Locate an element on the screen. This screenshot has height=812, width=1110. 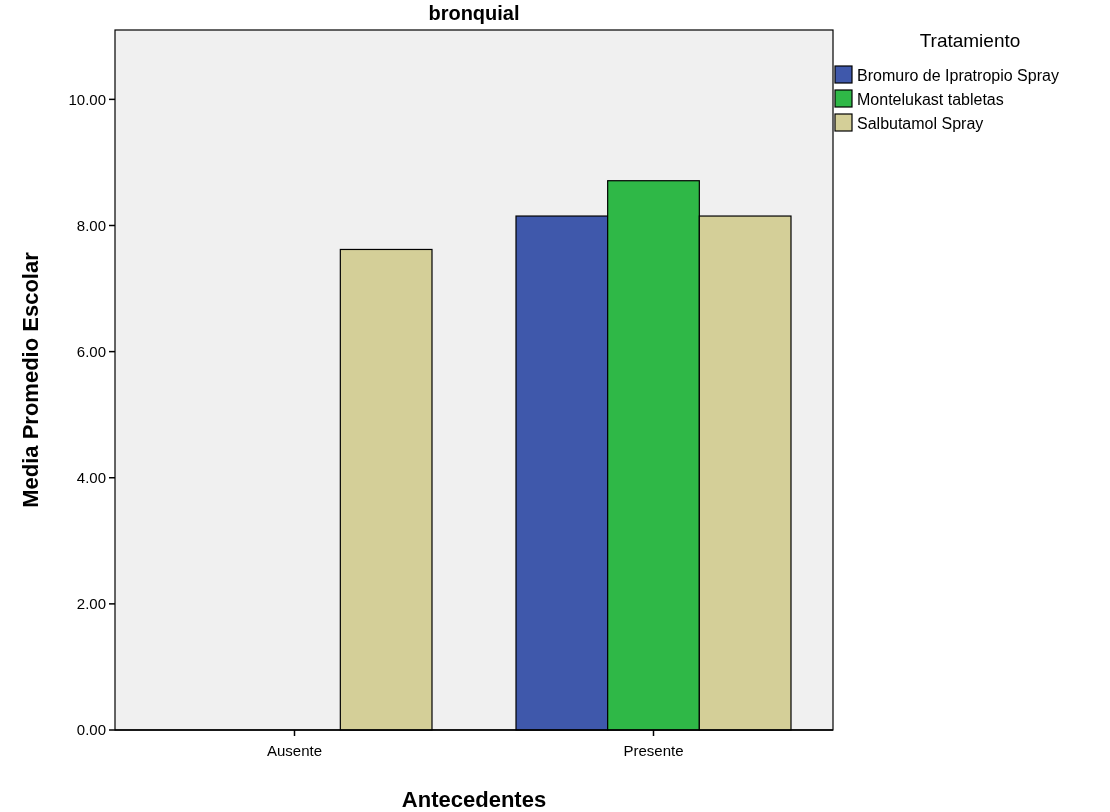
legend-label: Montelukast tabletas is located at coordinates (930, 99).